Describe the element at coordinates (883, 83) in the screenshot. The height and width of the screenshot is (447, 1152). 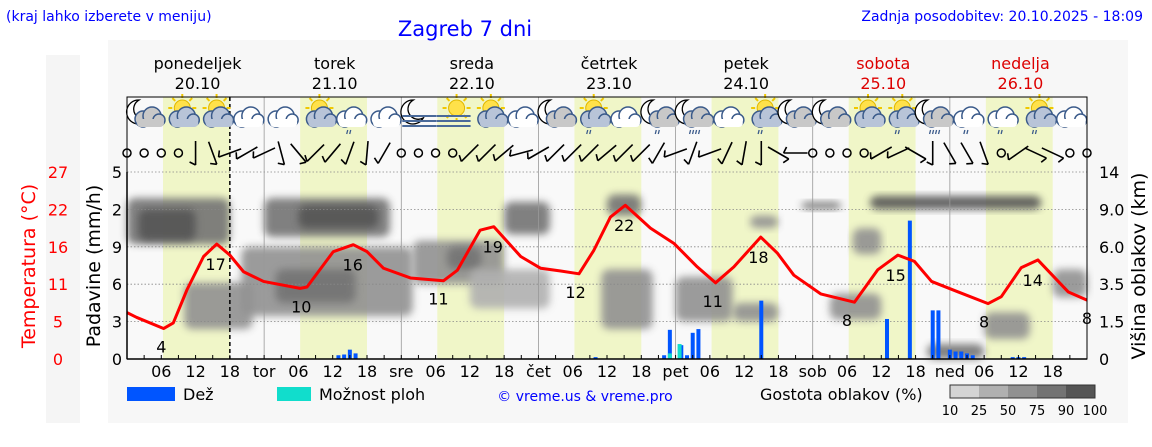
I see `day-date: 25.10` at that location.